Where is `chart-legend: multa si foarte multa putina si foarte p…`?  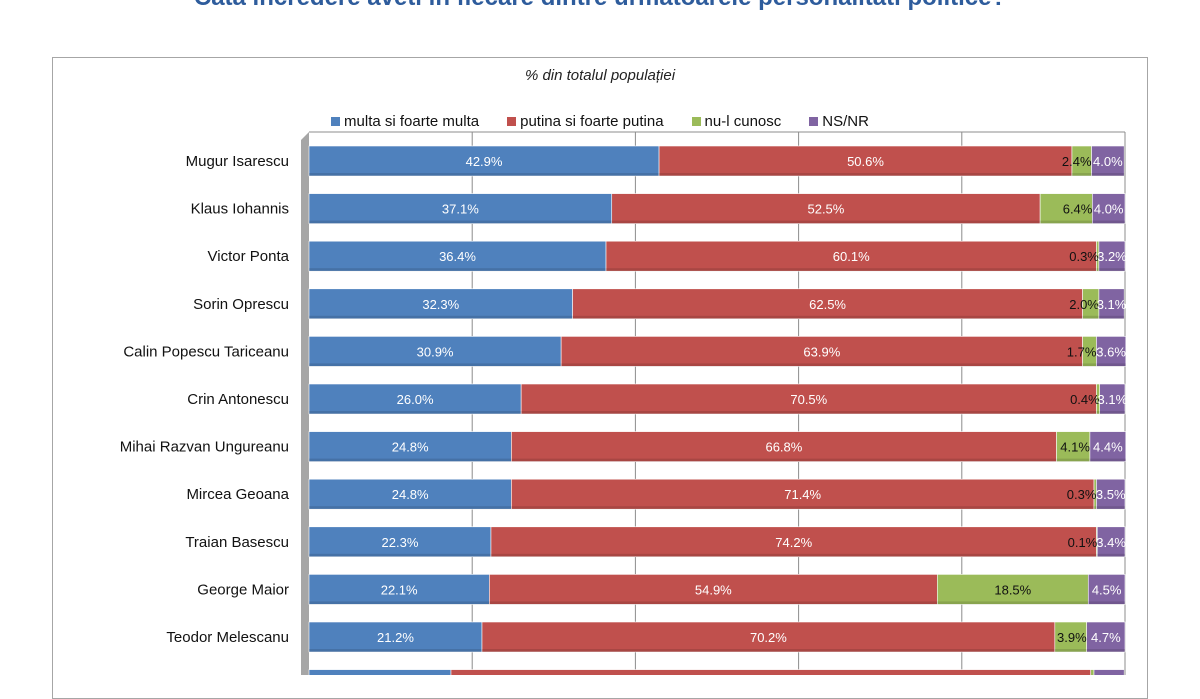 chart-legend: multa si foarte multa putina si foarte p… is located at coordinates (600, 121).